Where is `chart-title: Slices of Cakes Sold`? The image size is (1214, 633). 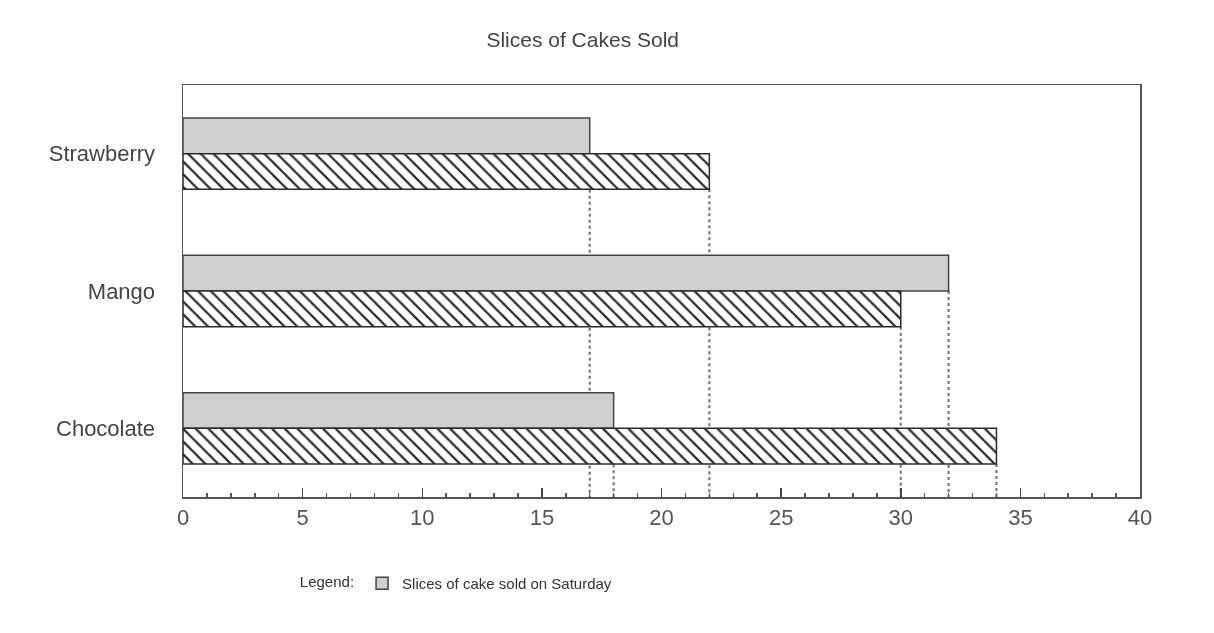
chart-title: Slices of Cakes Sold is located at coordinates (583, 40).